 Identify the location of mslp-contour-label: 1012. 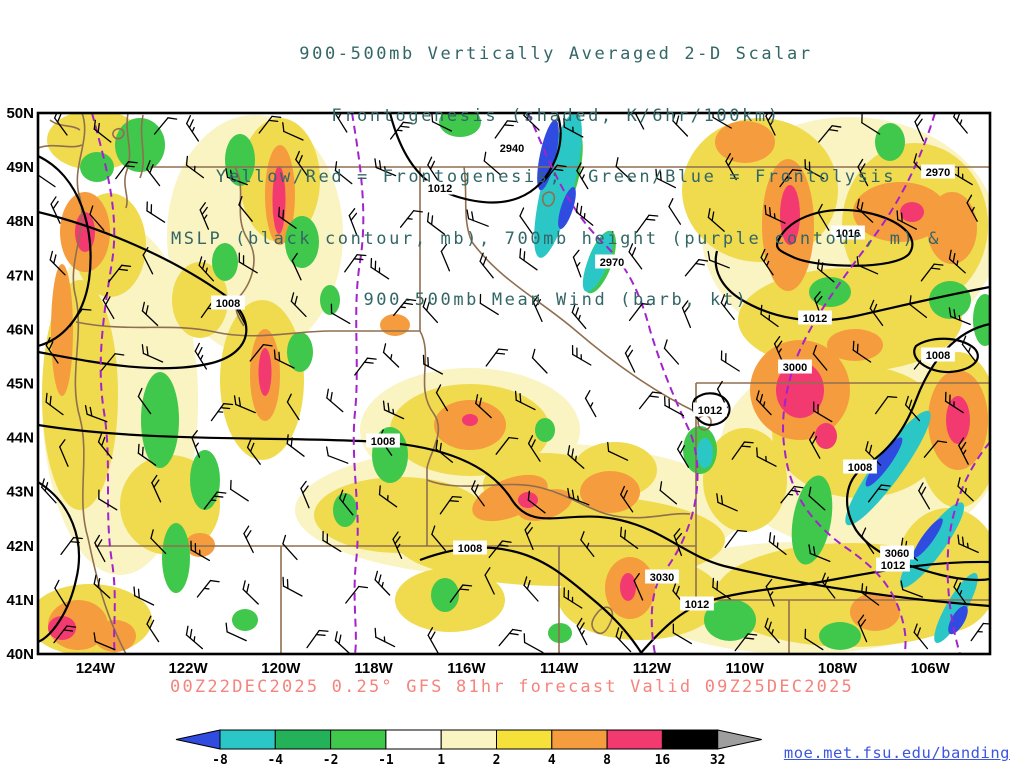
(815, 319).